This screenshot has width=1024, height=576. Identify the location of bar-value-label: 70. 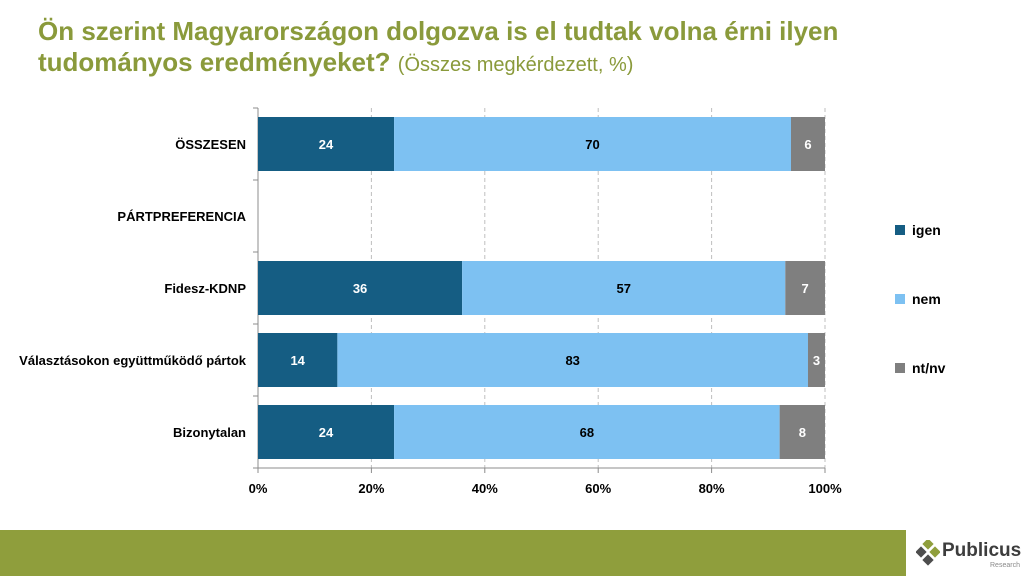
(592, 144).